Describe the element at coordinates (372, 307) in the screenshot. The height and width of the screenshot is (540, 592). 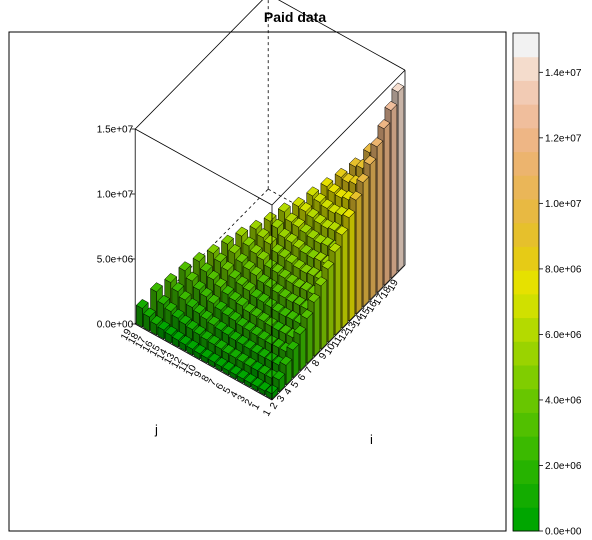
I see `i-tick-label: 16` at that location.